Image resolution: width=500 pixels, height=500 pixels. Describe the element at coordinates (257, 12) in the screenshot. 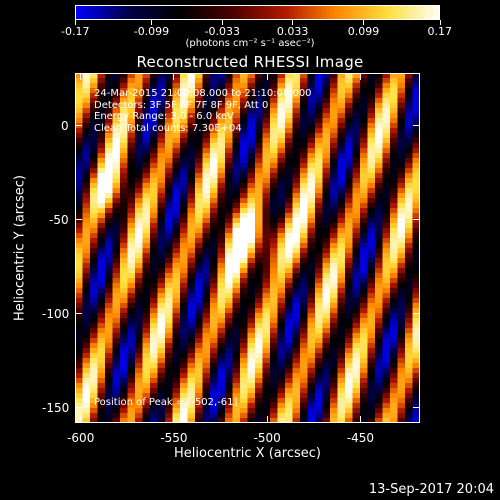

I see `colorbar` at that location.